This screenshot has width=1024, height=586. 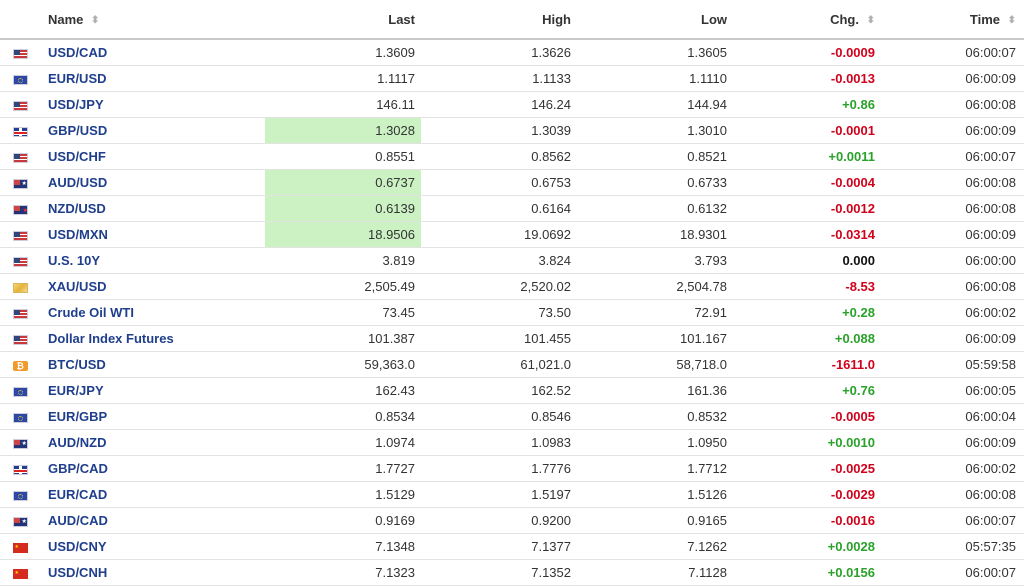 What do you see at coordinates (807, 546) in the screenshot?
I see `change-cell: +0.0028` at bounding box center [807, 546].